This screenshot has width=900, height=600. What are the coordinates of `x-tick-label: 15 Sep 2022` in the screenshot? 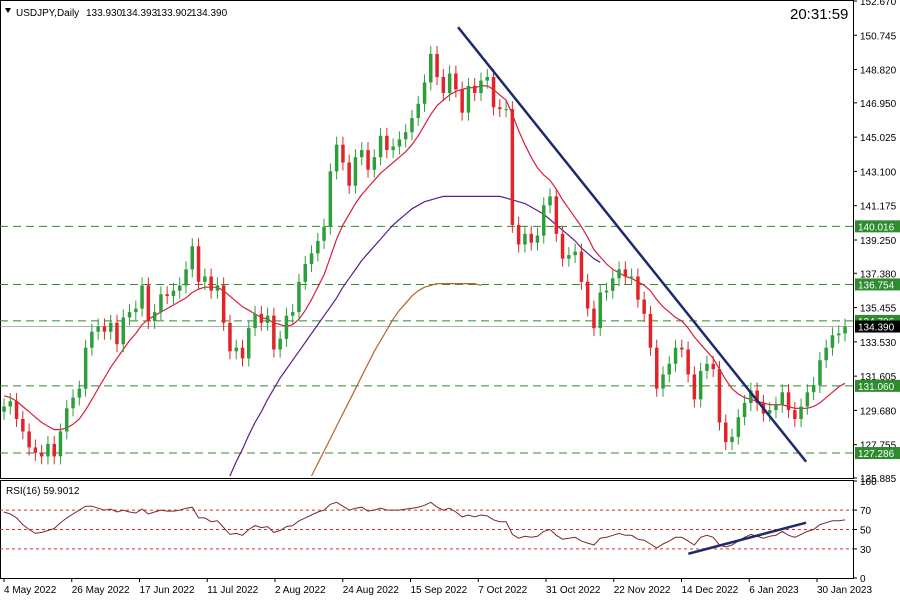 It's located at (439, 590).